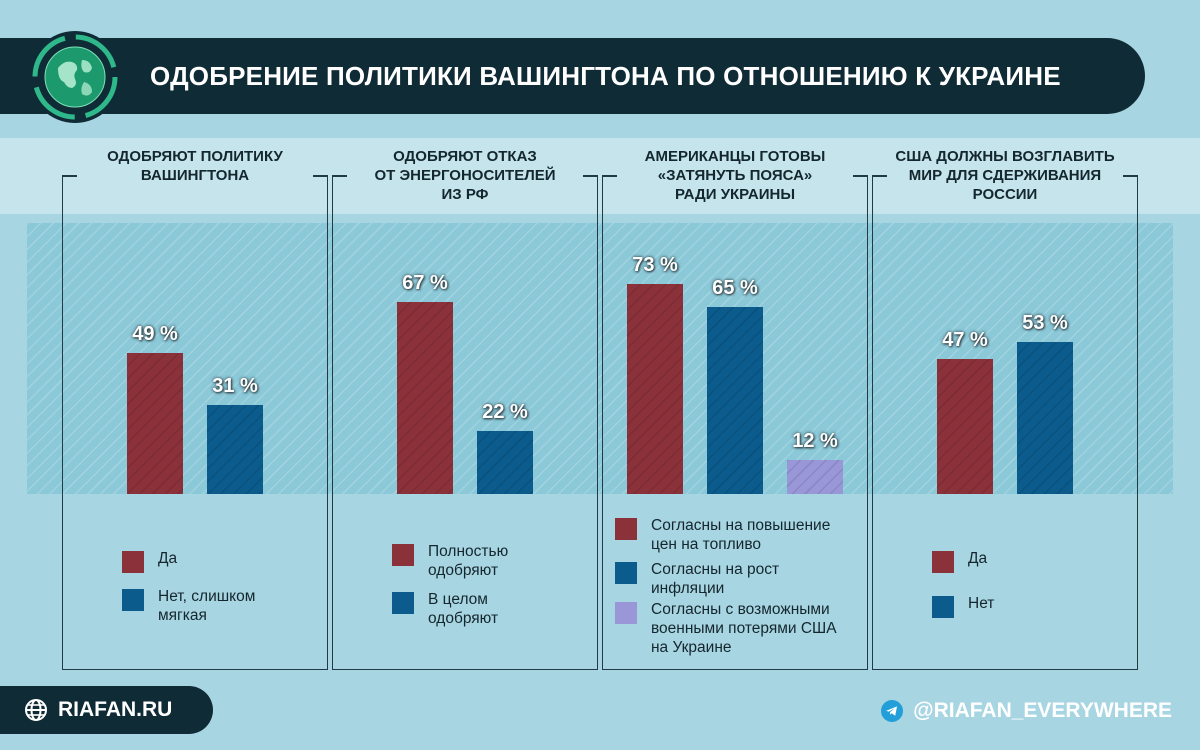 The width and height of the screenshot is (1200, 750). Describe the element at coordinates (36, 710) in the screenshot. I see `web-globe-icon` at that location.